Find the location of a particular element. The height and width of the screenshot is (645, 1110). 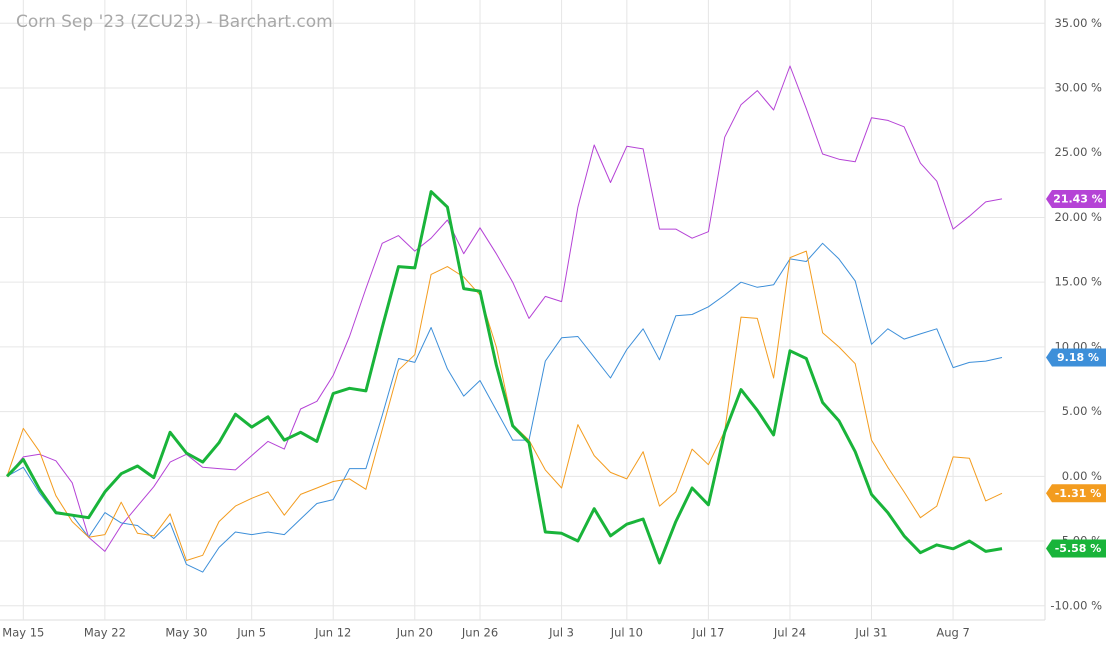

y-tick-label: 25.00 % is located at coordinates (1078, 152).